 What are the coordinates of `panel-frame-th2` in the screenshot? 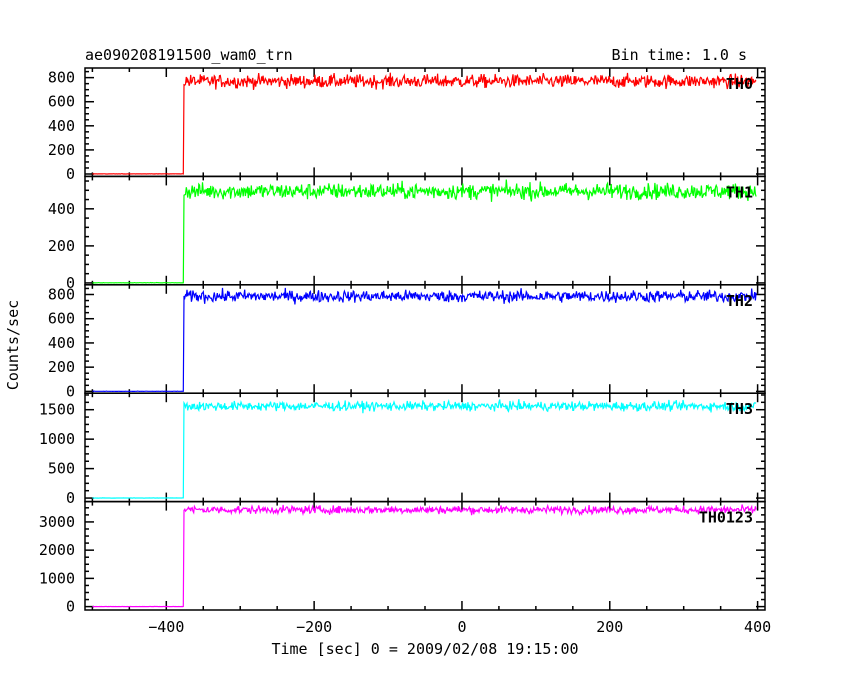 It's located at (425, 339).